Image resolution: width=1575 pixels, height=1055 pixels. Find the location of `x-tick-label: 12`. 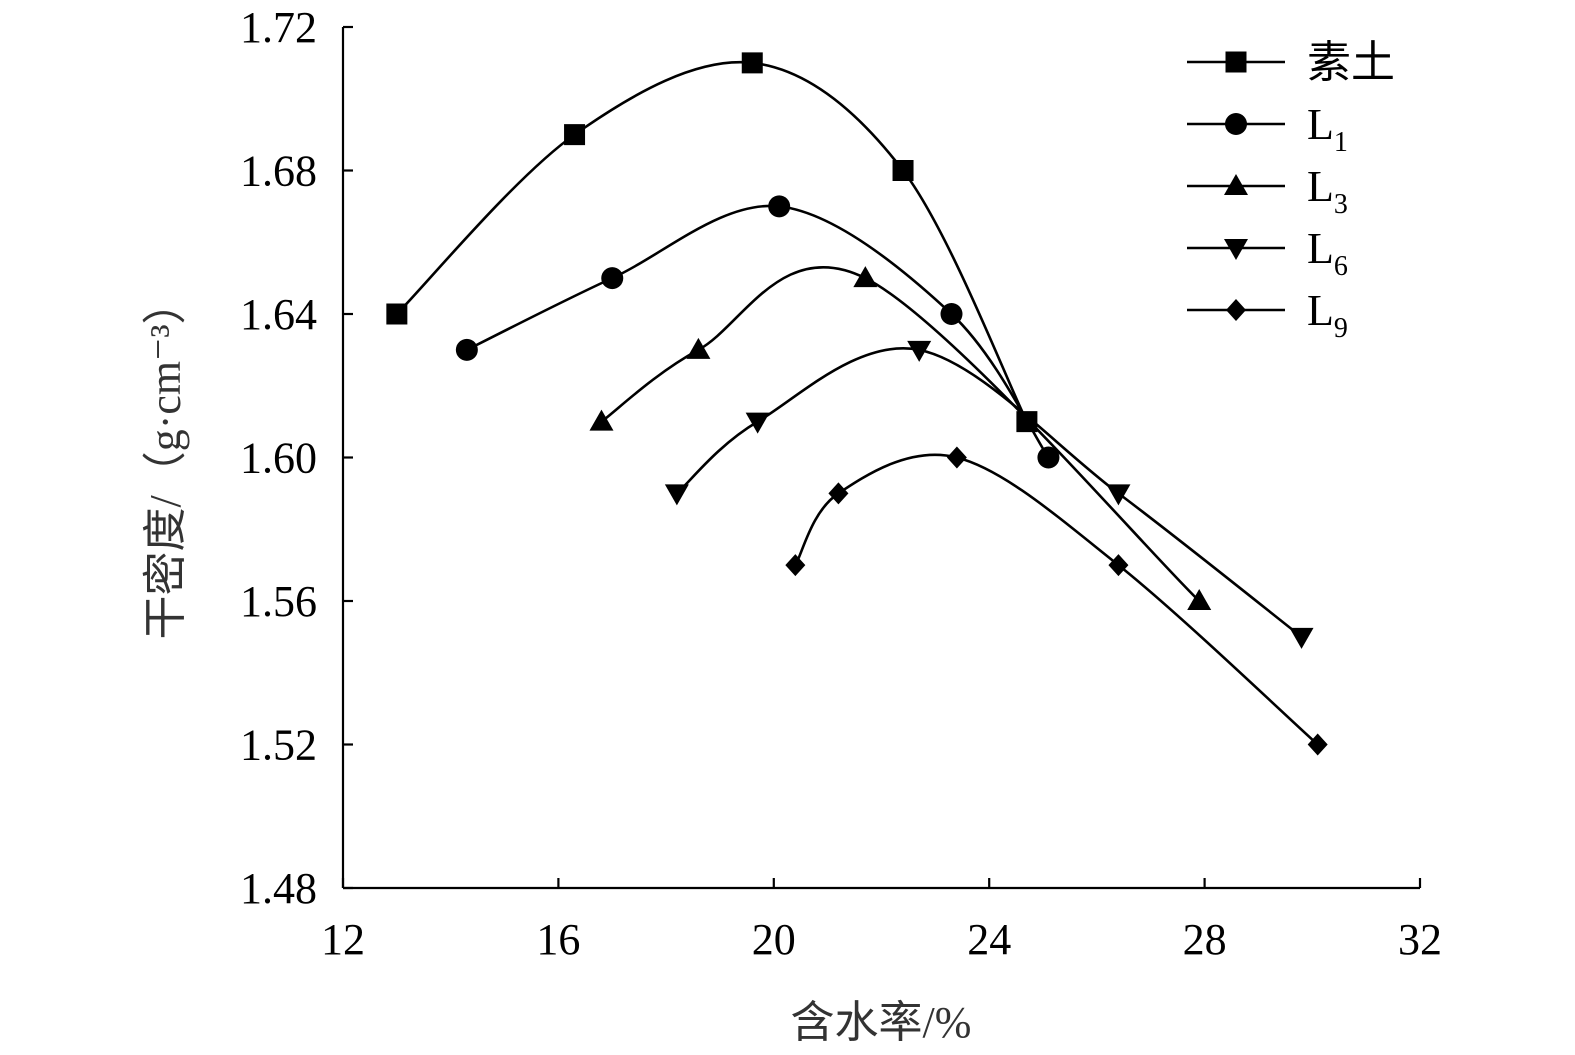

x-tick-label: 12 is located at coordinates (343, 939).